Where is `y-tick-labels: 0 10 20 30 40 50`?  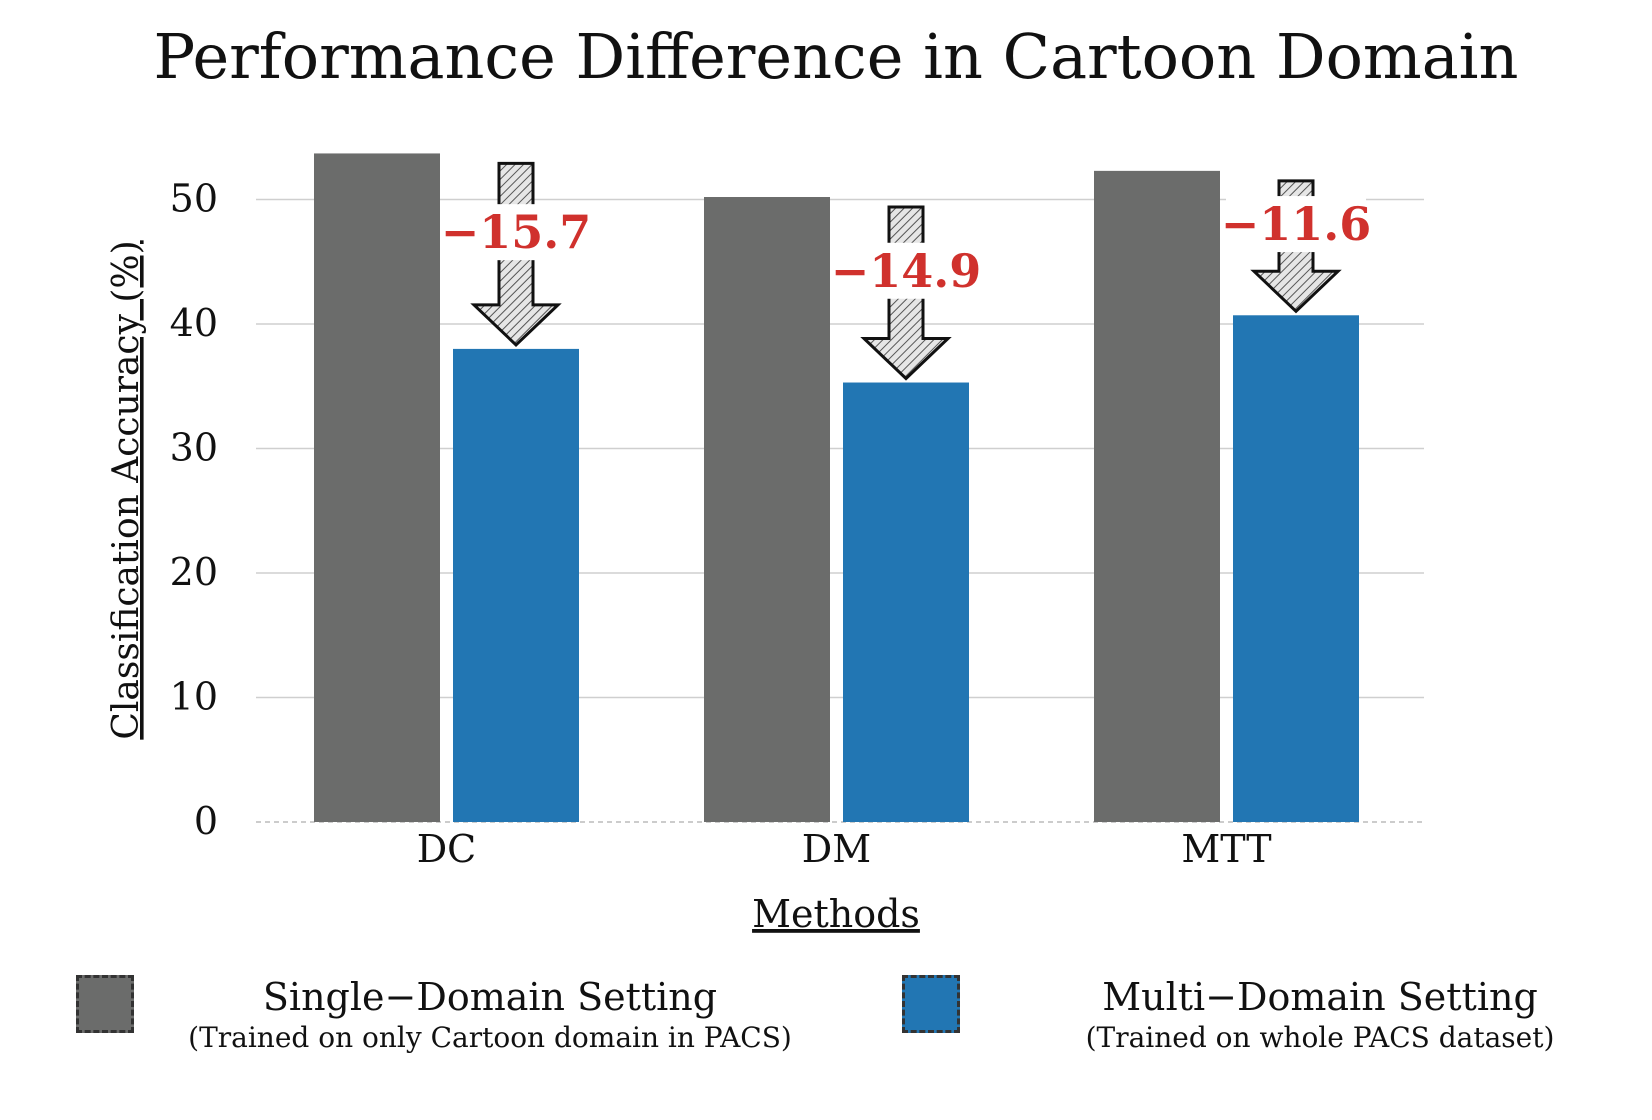
y-tick-labels: 0 10 20 30 40 50 is located at coordinates (194, 510).